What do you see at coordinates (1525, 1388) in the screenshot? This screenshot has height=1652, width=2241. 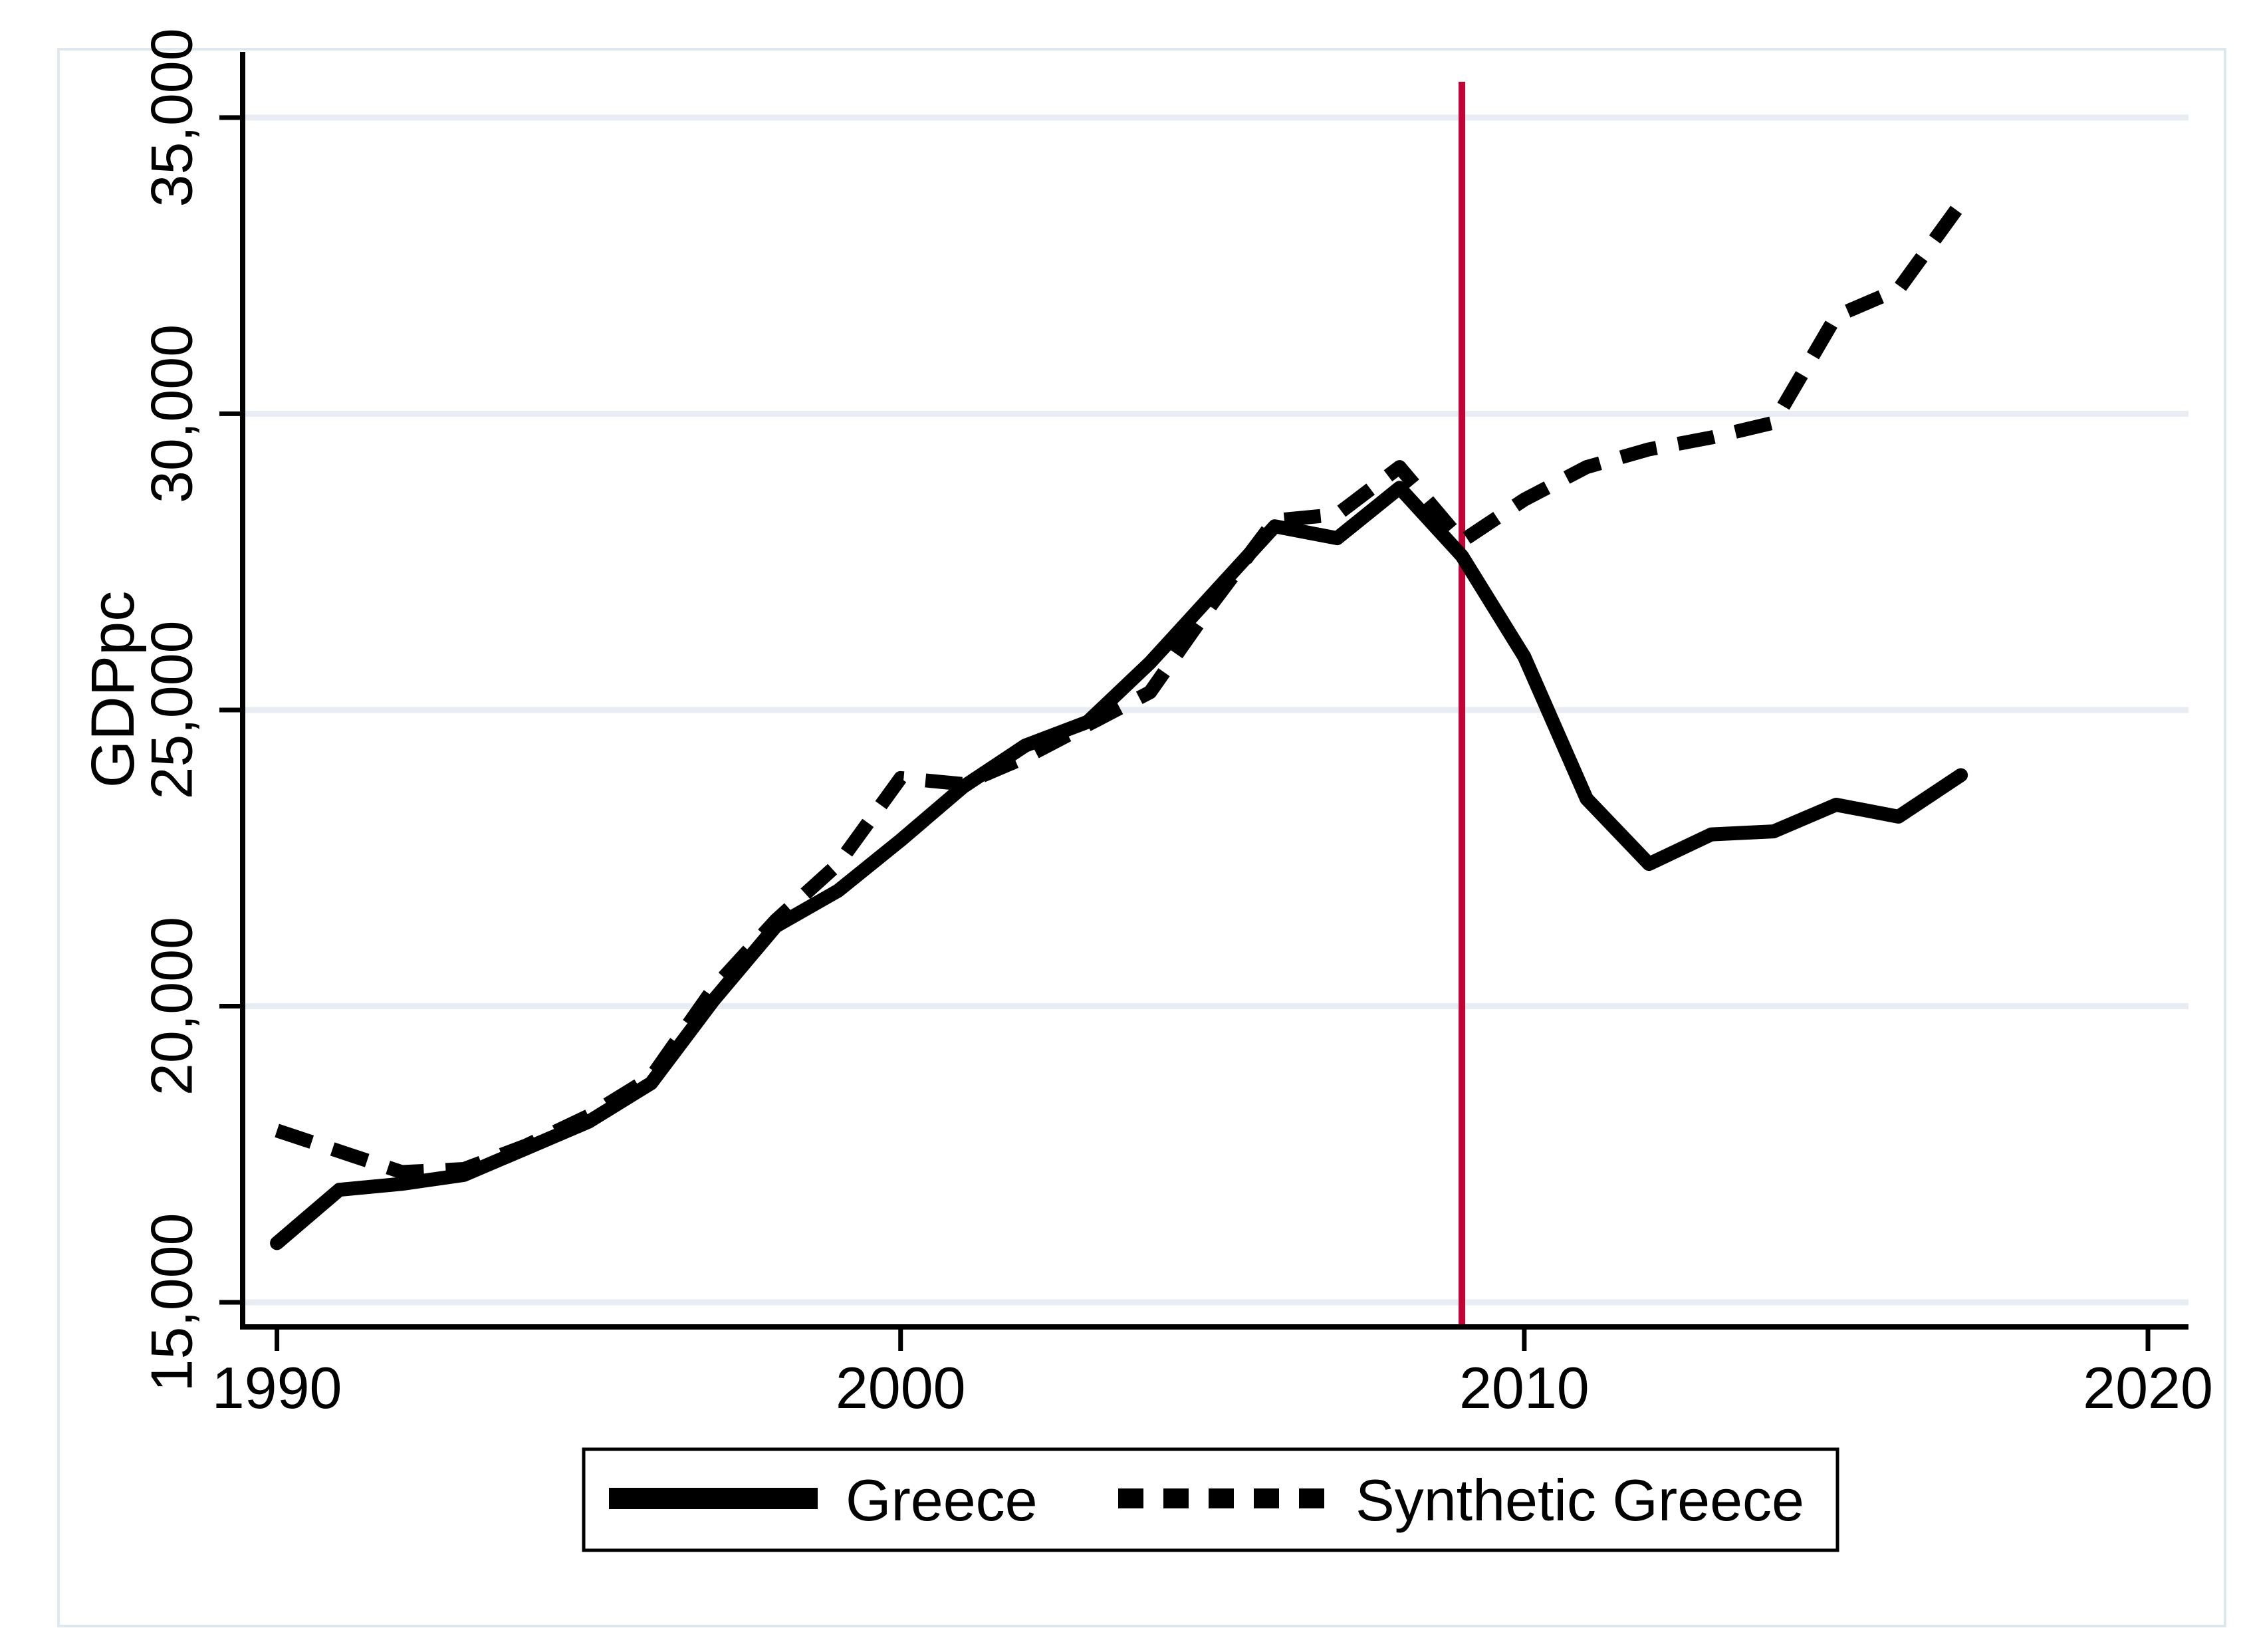 I see `x-tick-label: 2010` at bounding box center [1525, 1388].